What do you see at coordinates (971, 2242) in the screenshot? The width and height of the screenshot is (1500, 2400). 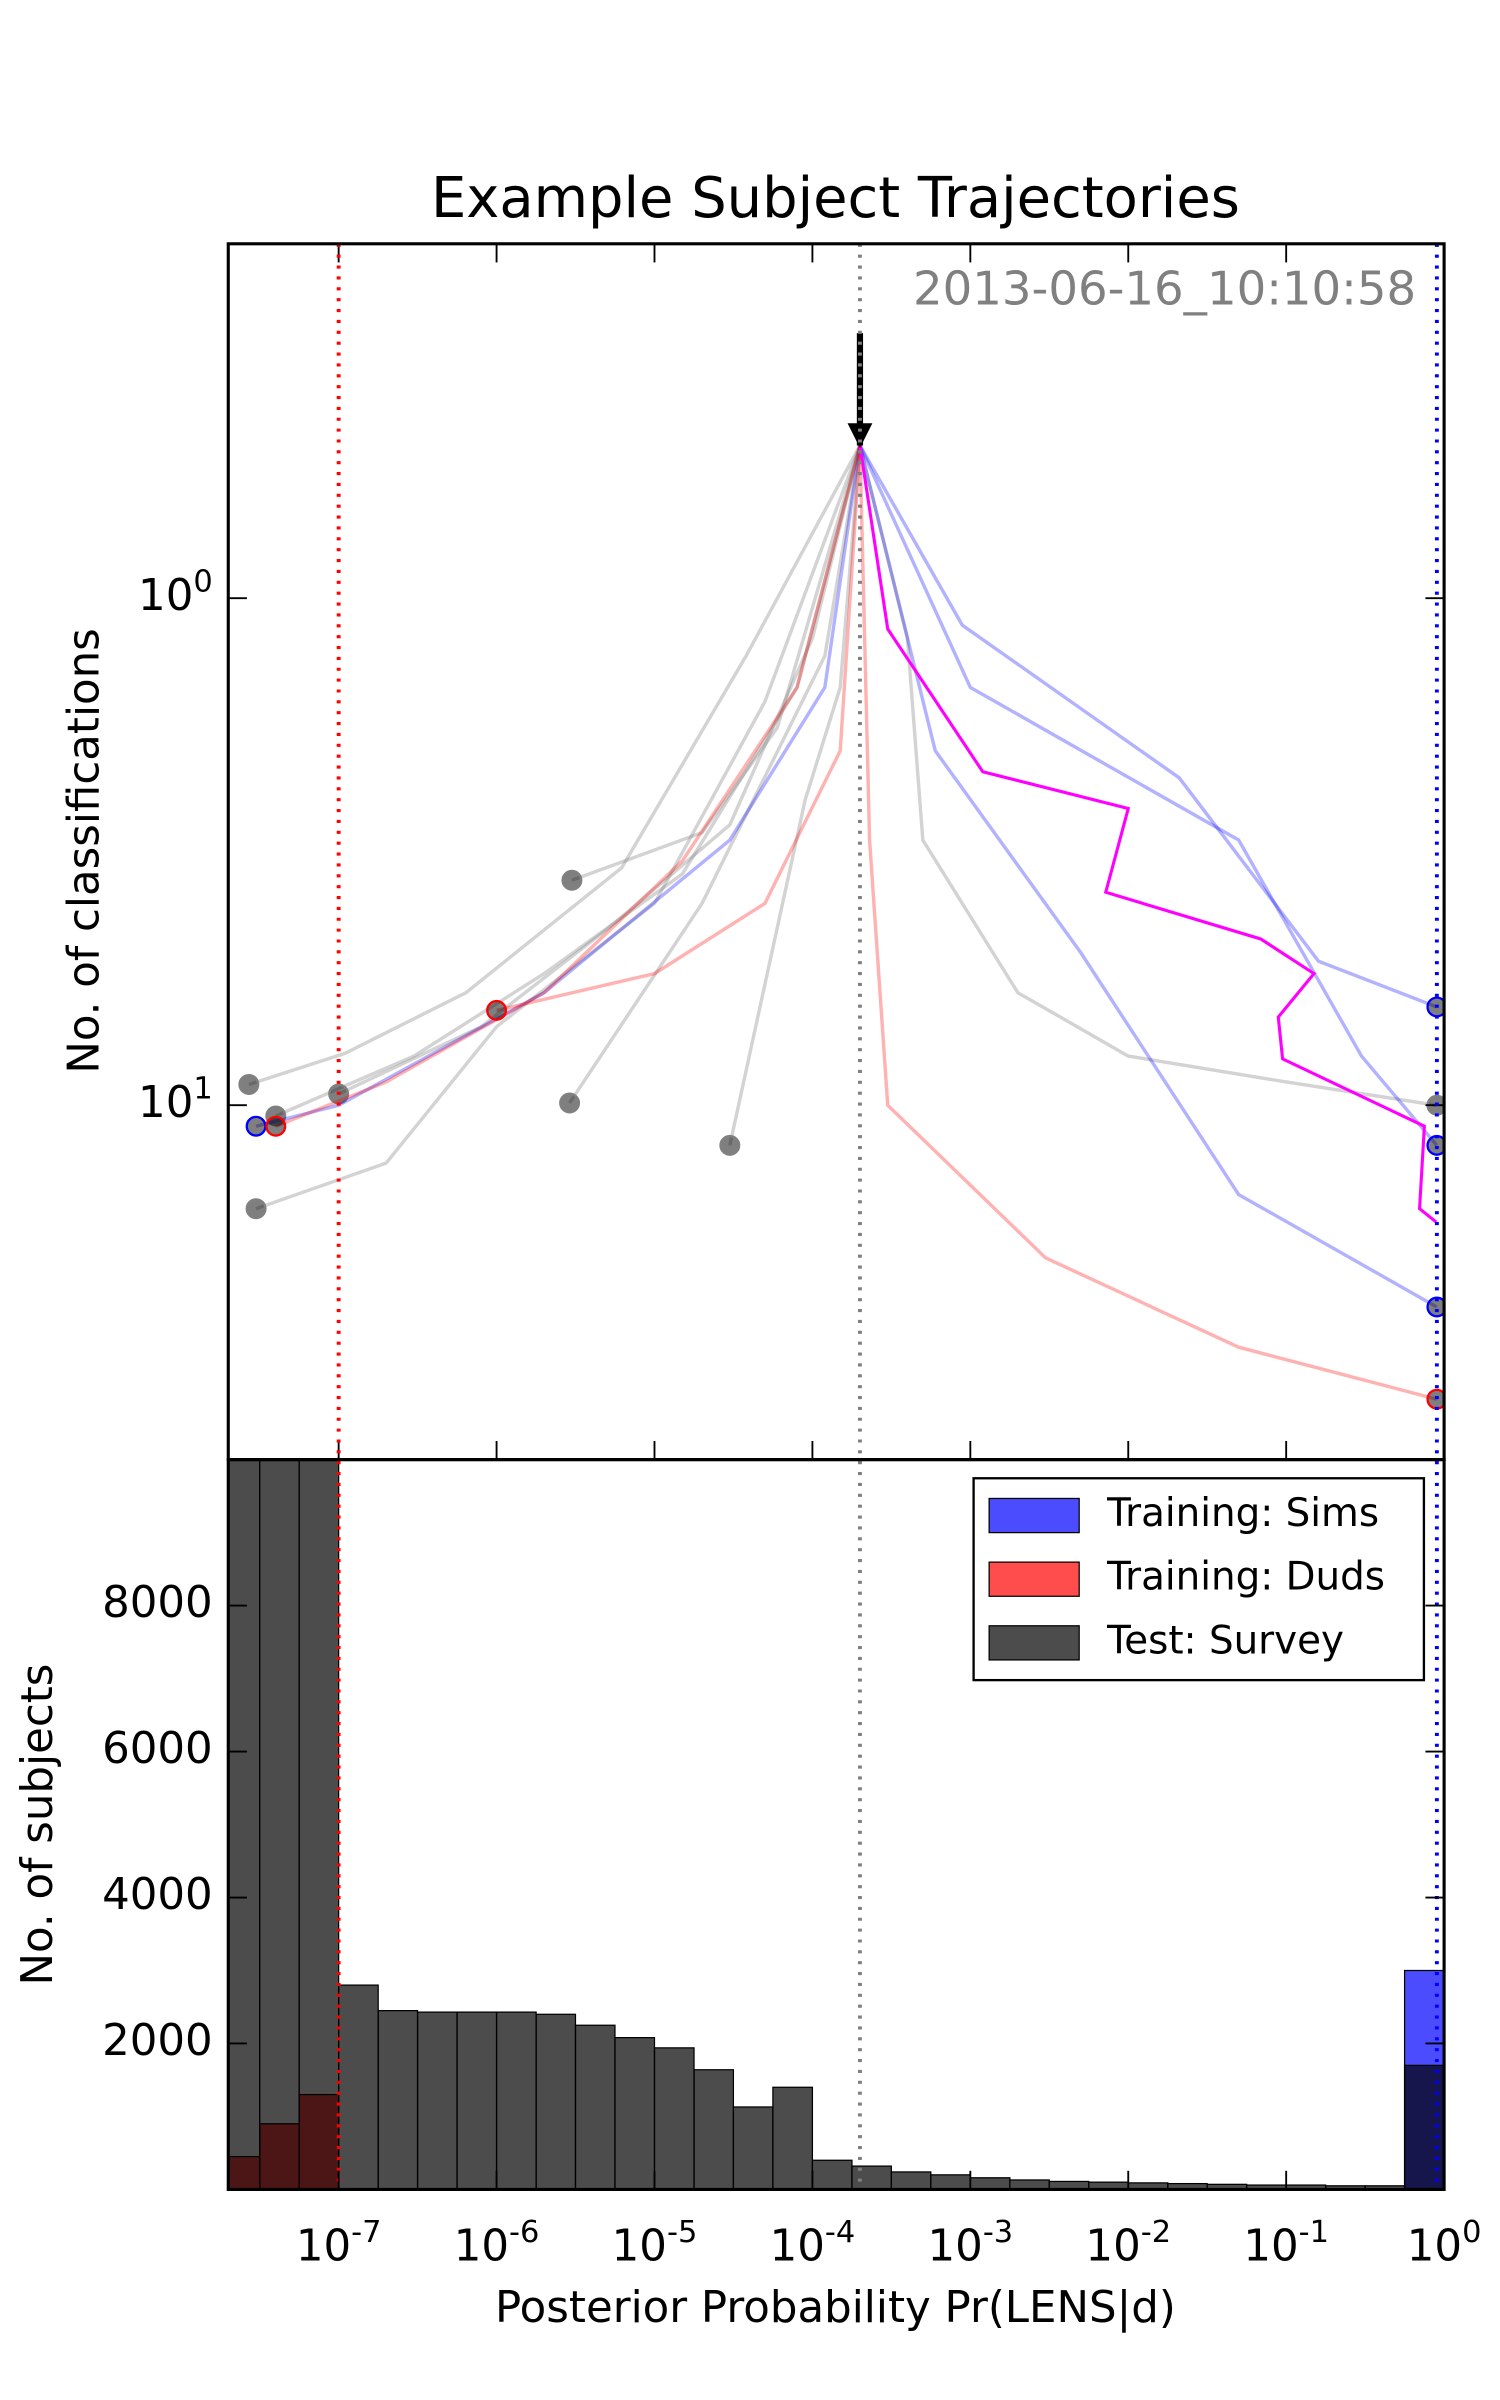 I see `x-tick-label: 10⁻³` at bounding box center [971, 2242].